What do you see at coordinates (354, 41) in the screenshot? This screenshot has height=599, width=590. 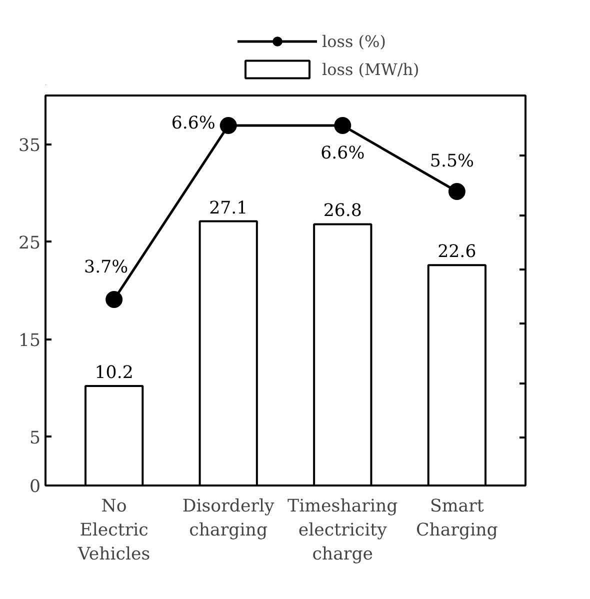 I see `legend-label: loss (%)` at bounding box center [354, 41].